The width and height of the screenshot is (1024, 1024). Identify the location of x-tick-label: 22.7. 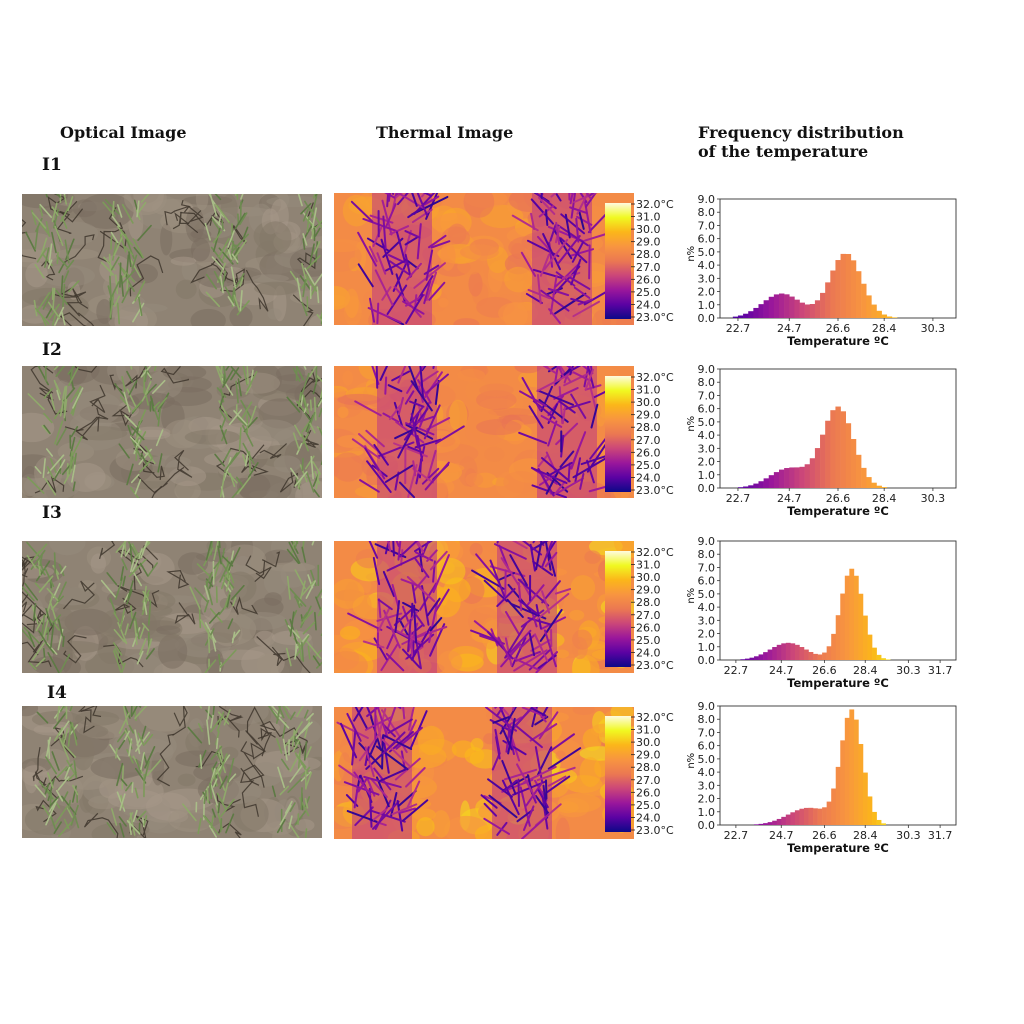
(736, 835).